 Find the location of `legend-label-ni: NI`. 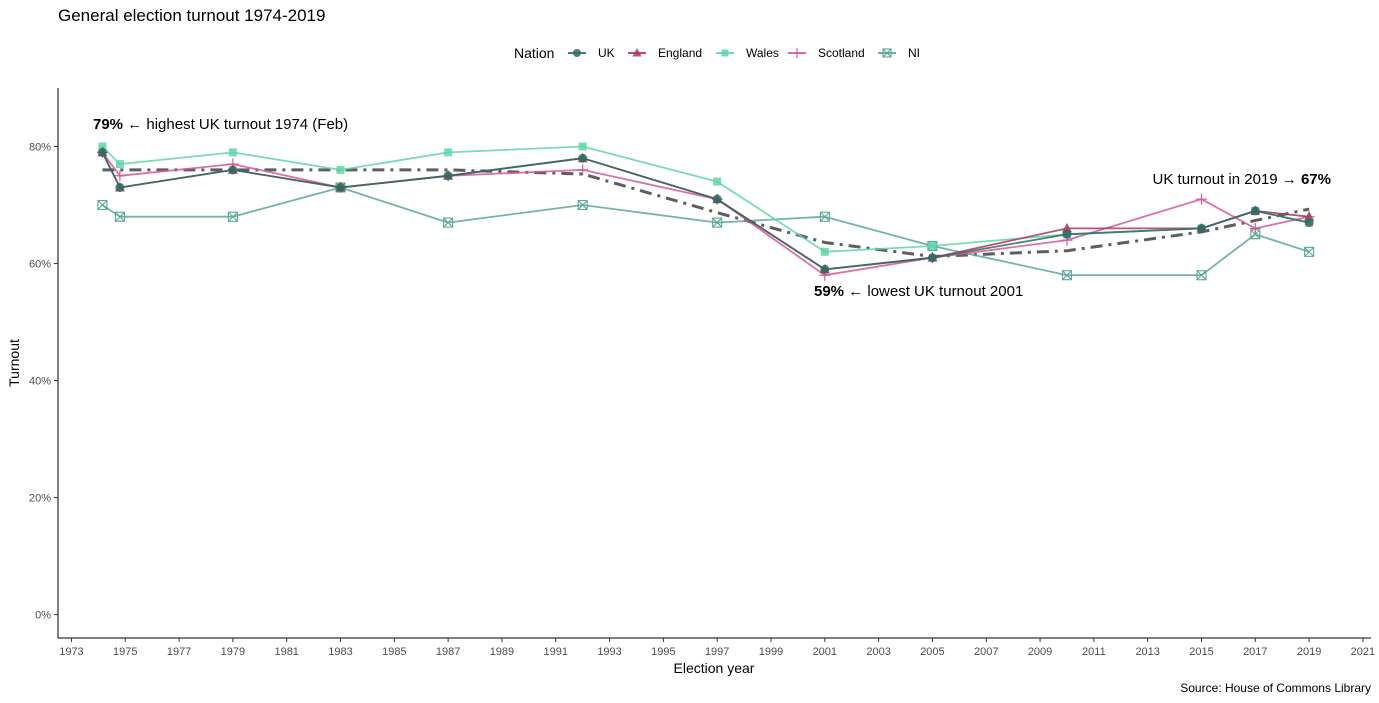

legend-label-ni: NI is located at coordinates (914, 53).